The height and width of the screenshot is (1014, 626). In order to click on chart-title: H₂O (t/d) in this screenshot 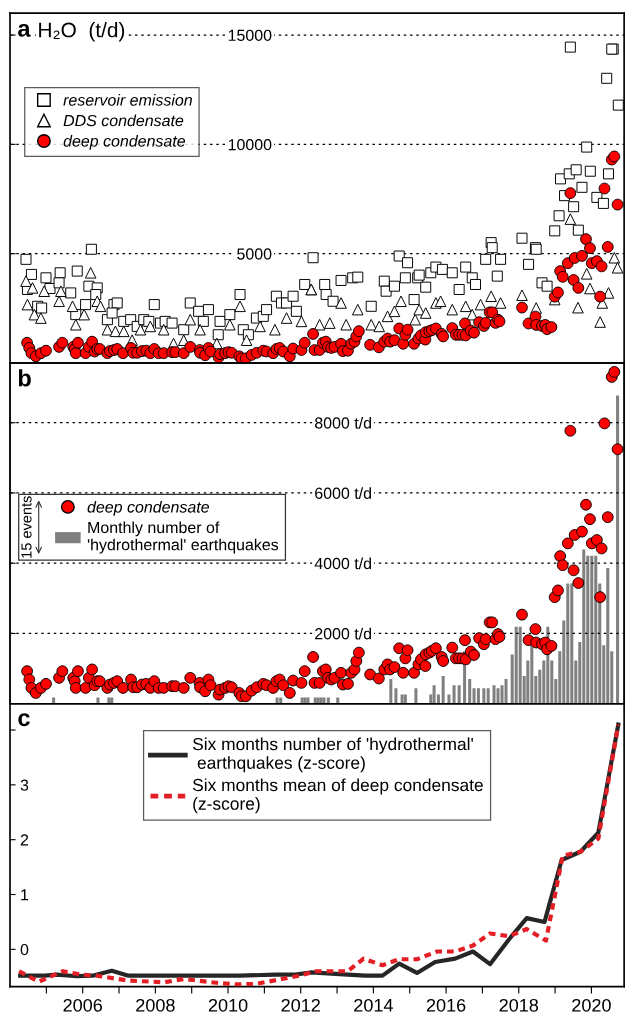, I will do `click(82, 32)`.